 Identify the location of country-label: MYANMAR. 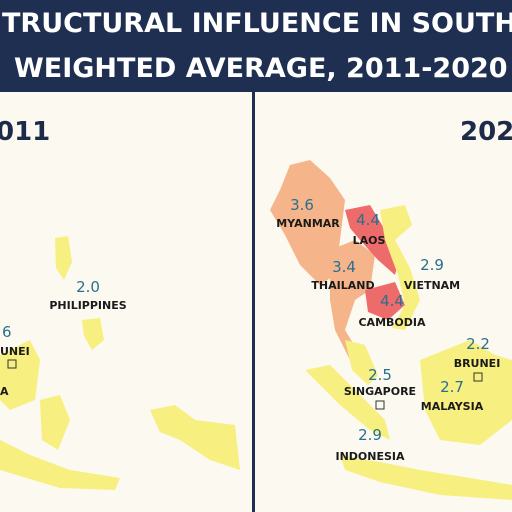
(308, 223).